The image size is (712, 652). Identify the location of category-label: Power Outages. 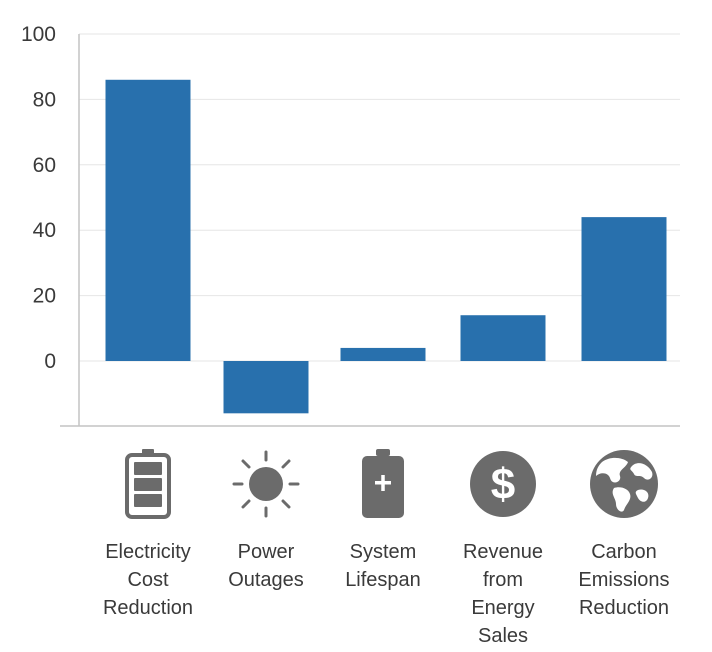
(266, 566).